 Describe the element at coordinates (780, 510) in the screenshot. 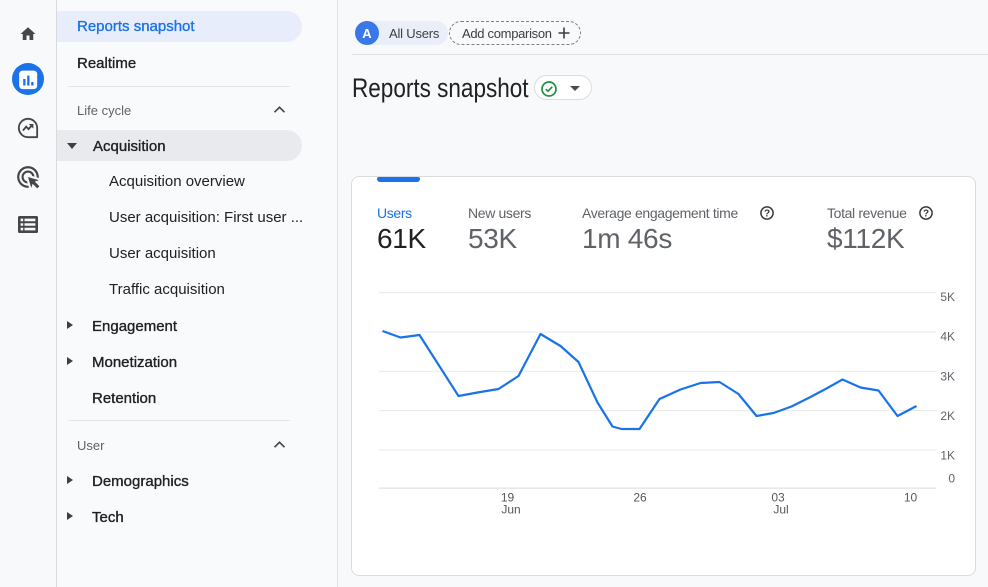

I see `svg-text: Jul` at that location.